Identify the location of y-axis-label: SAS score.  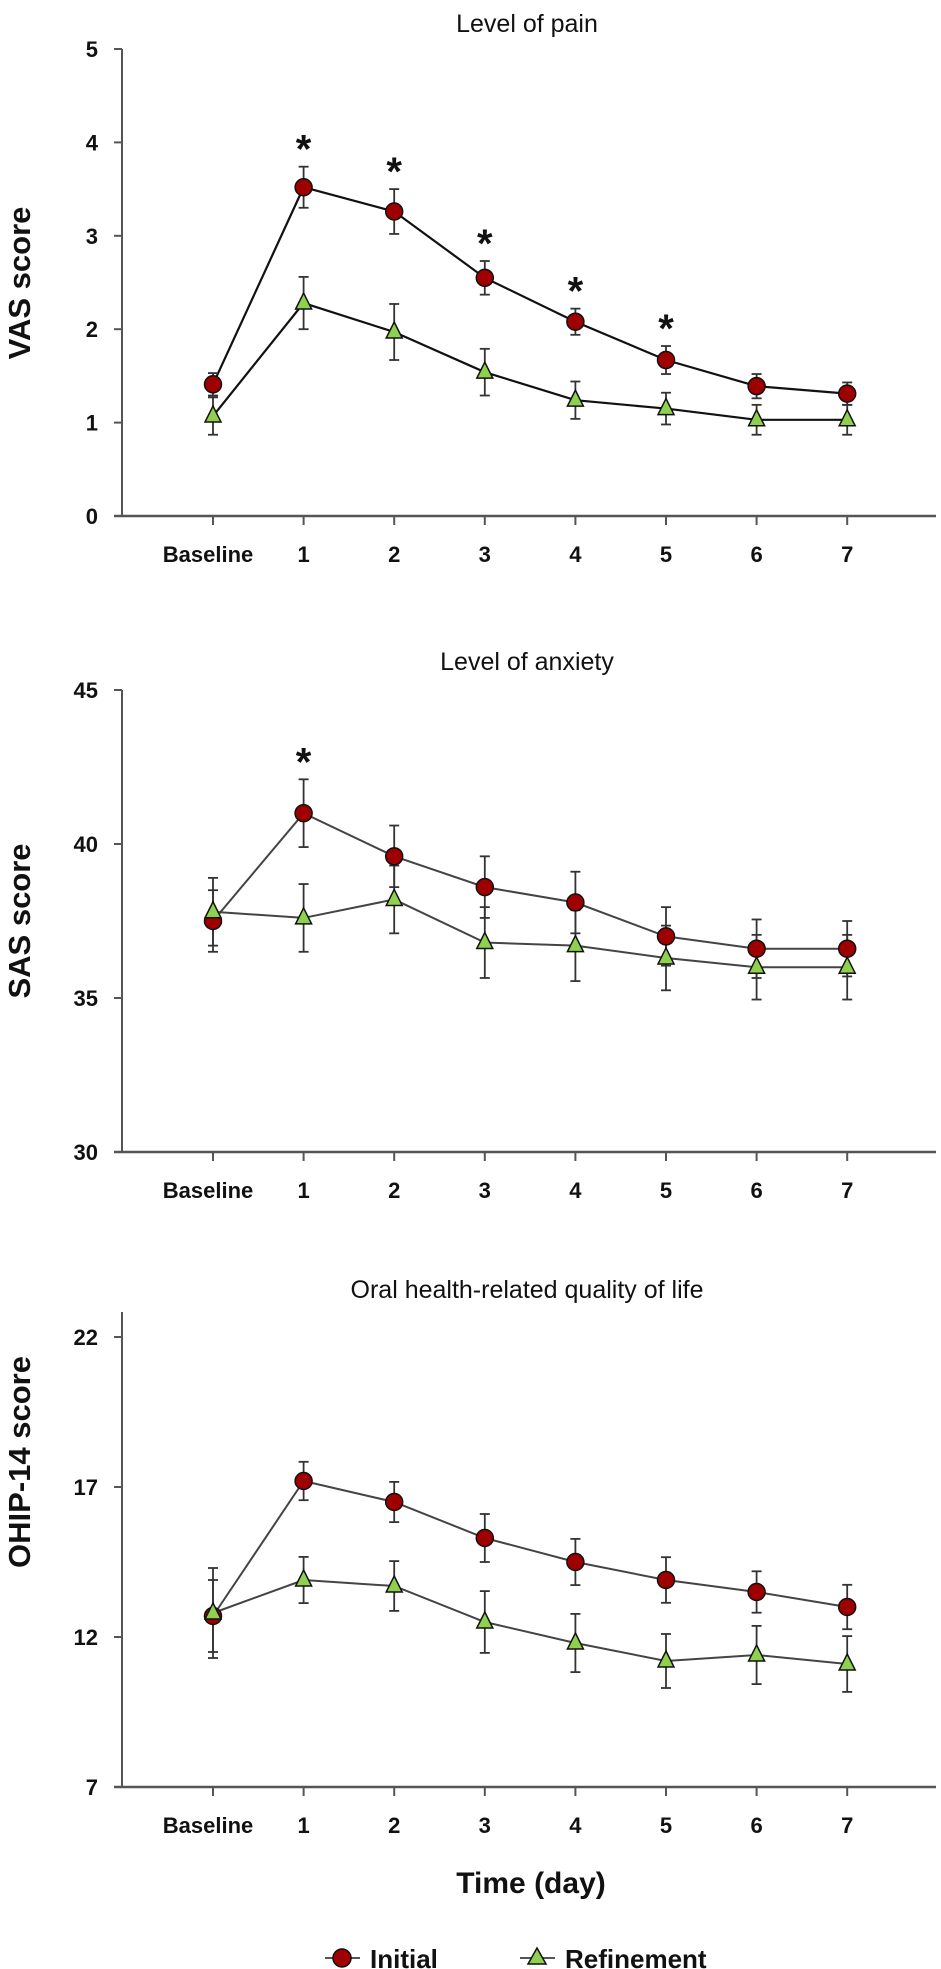
(19, 920).